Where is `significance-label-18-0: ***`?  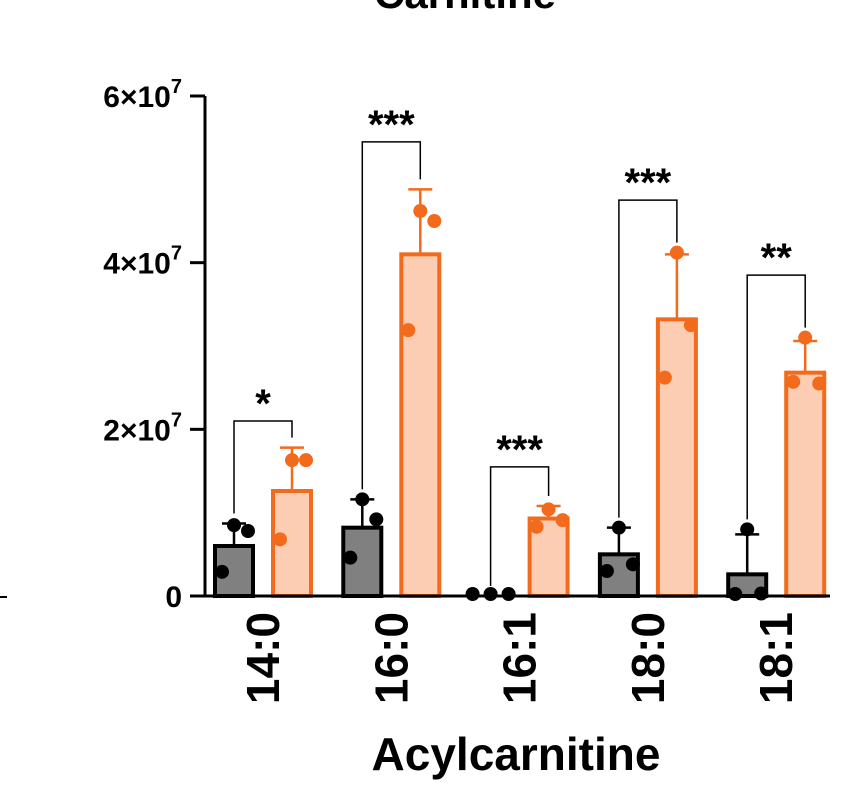
significance-label-18-0: *** is located at coordinates (648, 183).